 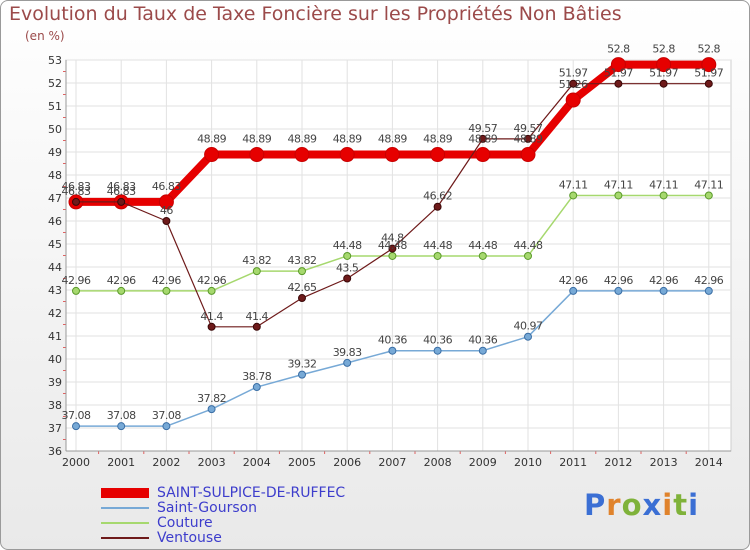 I want to click on x-tick-label: 2002, so click(x=166, y=462).